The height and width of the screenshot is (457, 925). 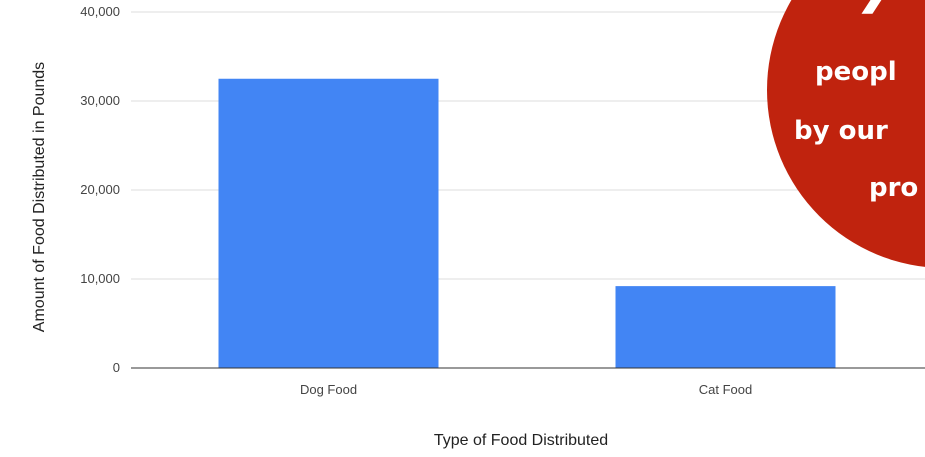 What do you see at coordinates (725, 327) in the screenshot?
I see `bar-cat-food` at bounding box center [725, 327].